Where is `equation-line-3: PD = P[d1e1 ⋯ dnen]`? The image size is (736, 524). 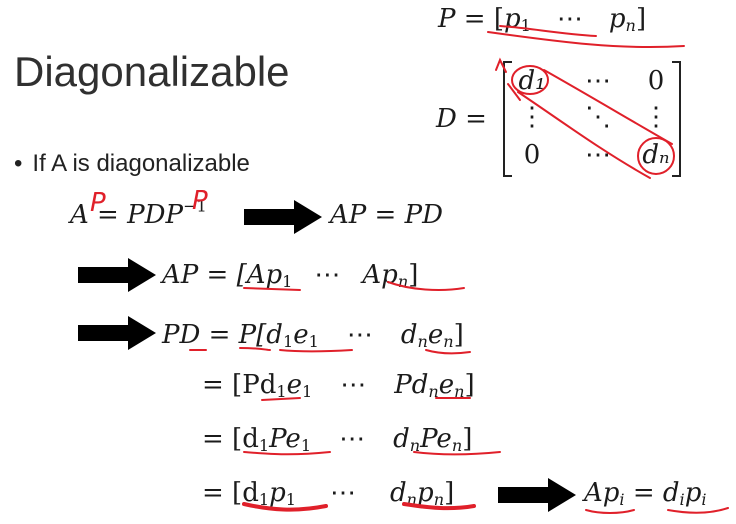 equation-line-3: PD = P[d1e1 ⋯ dnen] is located at coordinates (313, 336).